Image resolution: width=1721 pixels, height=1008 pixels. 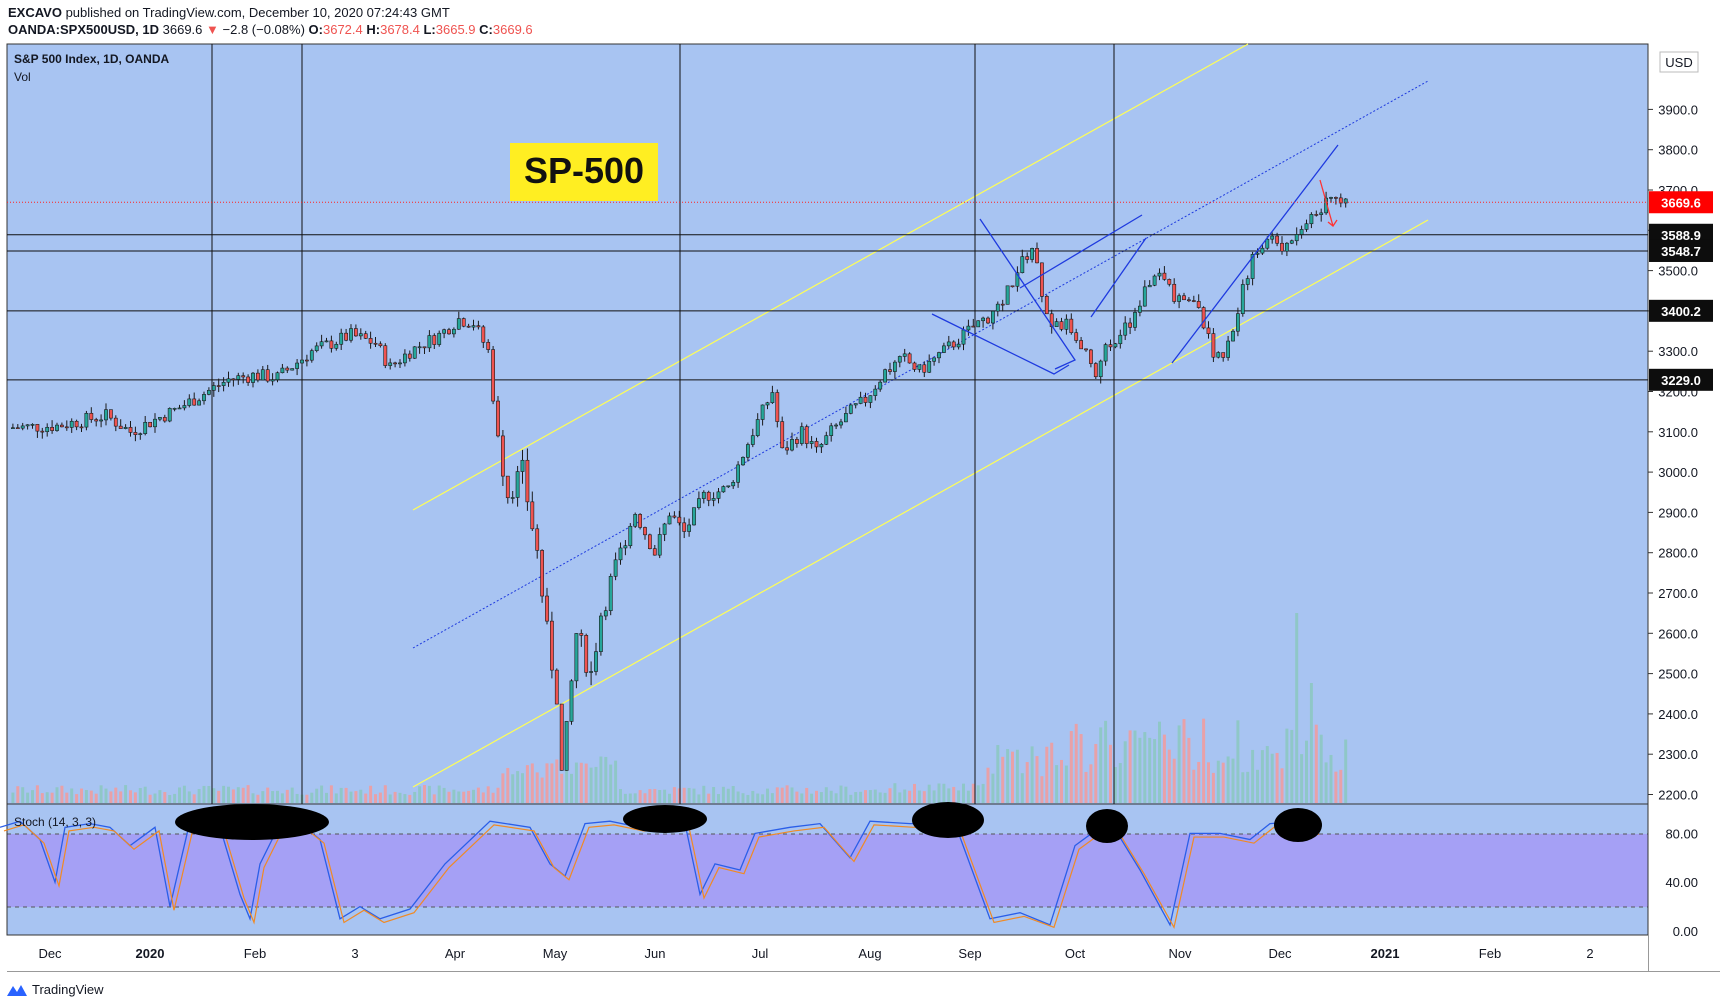 What do you see at coordinates (1681, 235) in the screenshot?
I see `level-tag-label: 3588.9` at bounding box center [1681, 235].